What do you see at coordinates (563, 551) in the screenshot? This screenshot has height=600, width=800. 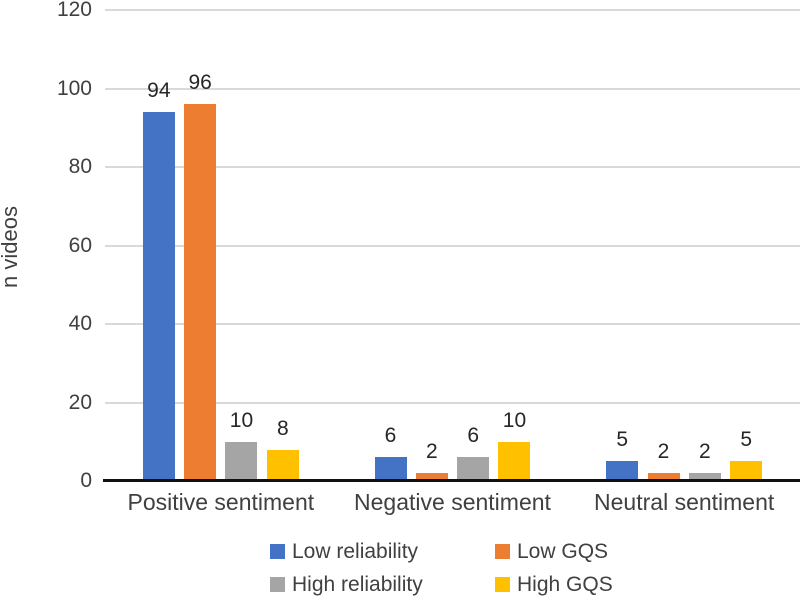 I see `legend-label-low-gqs: Low GQS` at bounding box center [563, 551].